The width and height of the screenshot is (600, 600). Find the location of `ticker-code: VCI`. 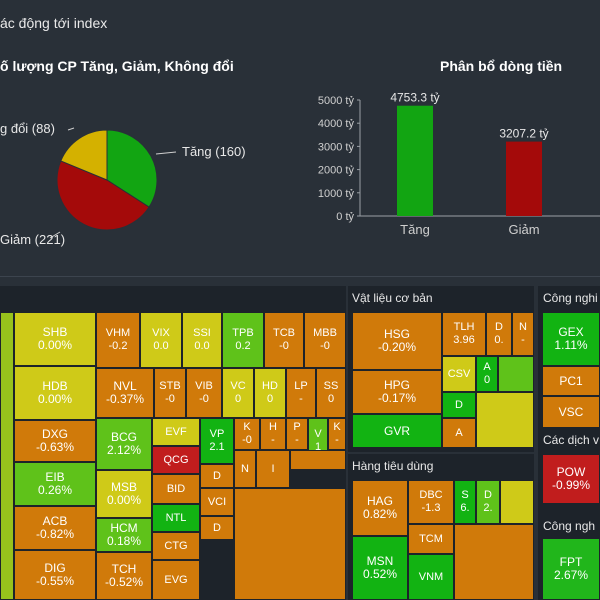

ticker-code: VCI is located at coordinates (217, 501).